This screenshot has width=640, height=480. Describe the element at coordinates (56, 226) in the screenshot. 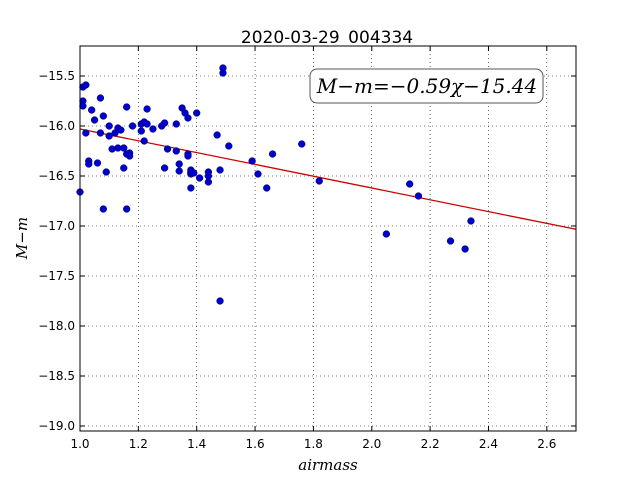

I see `y-tick-label: −17.0` at that location.